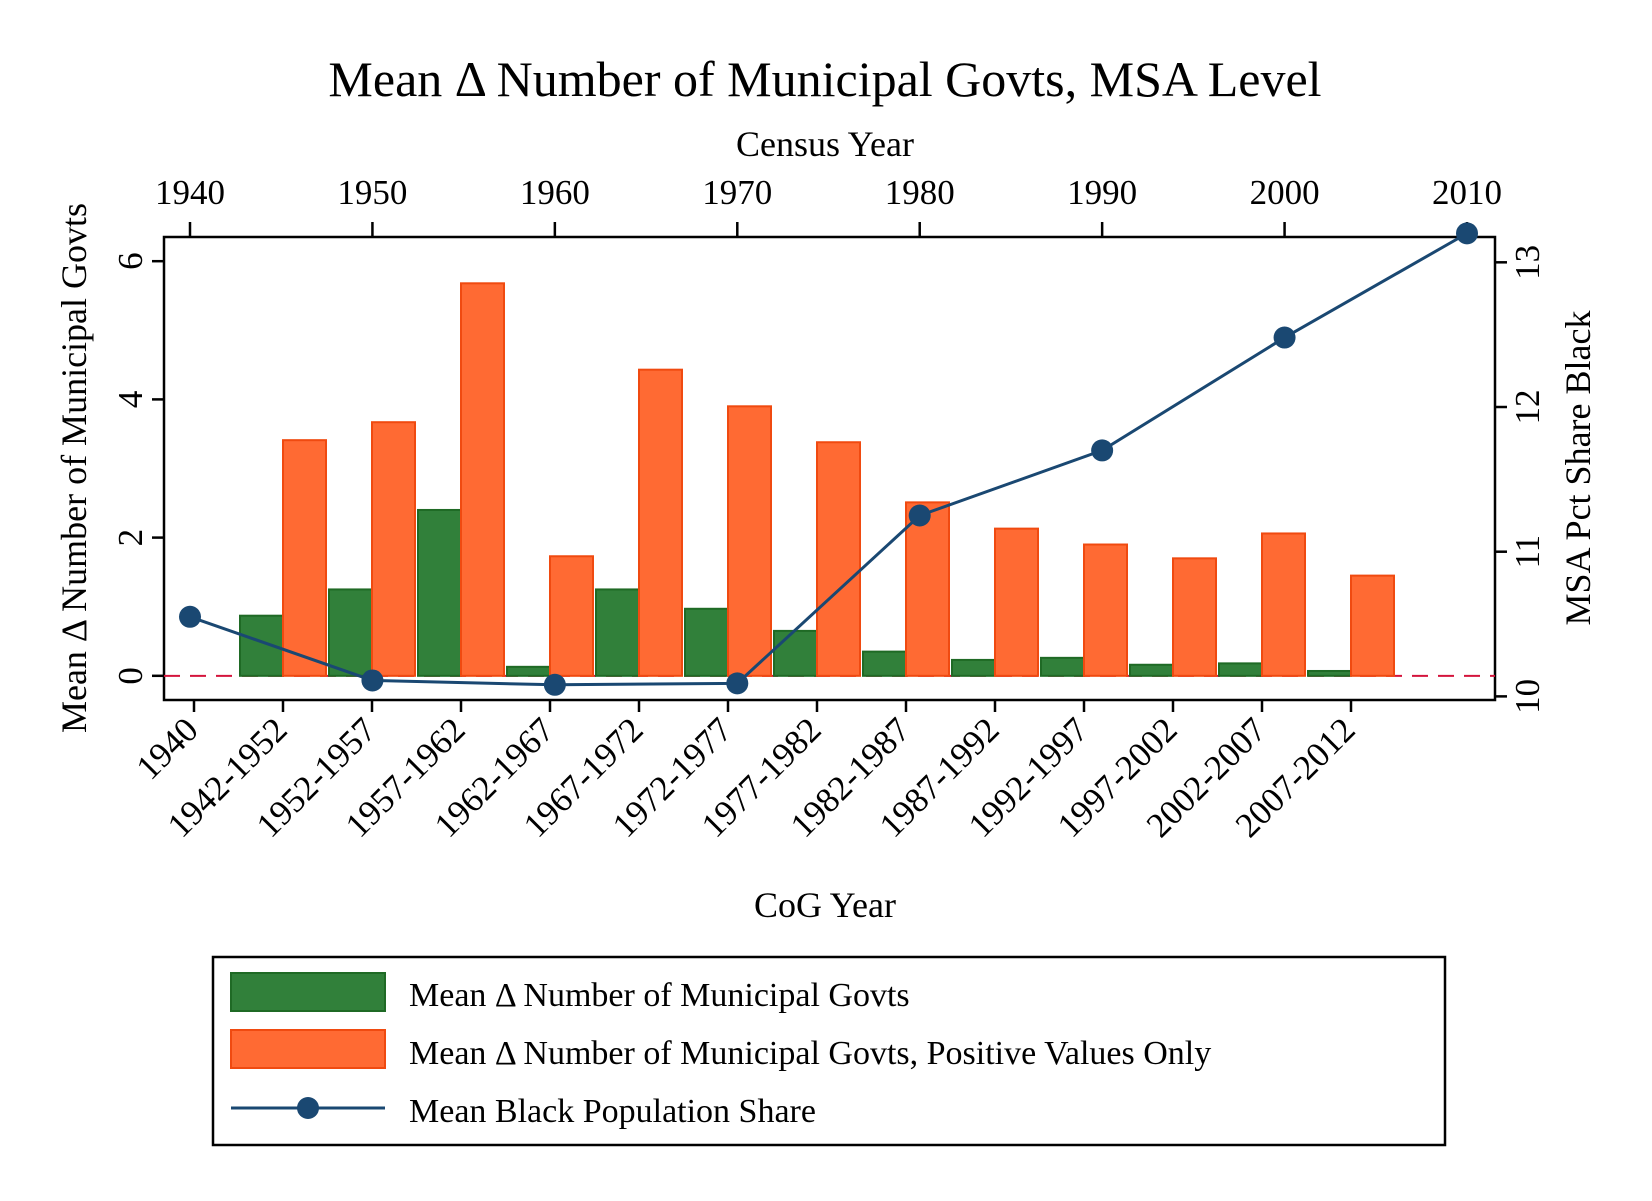 This screenshot has height=1201, width=1652. I want to click on y-axis-title: Mean Δ Number of Municipal Govts, so click(74, 468).